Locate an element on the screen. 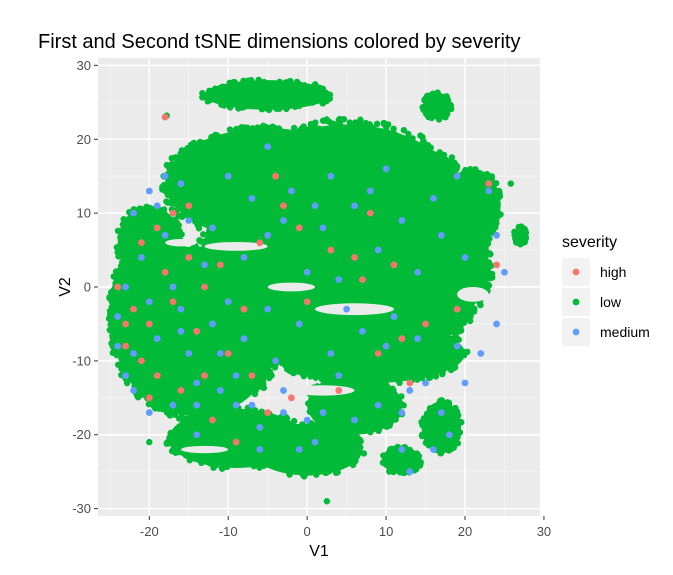 The height and width of the screenshot is (575, 673). legend-swatch-low is located at coordinates (576, 302).